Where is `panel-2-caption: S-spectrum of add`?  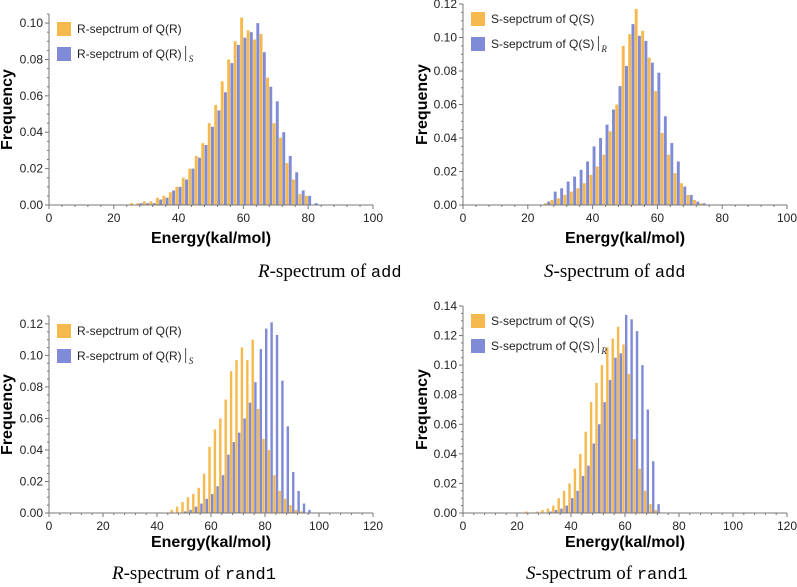 panel-2-caption: S-spectrum of add is located at coordinates (614, 272).